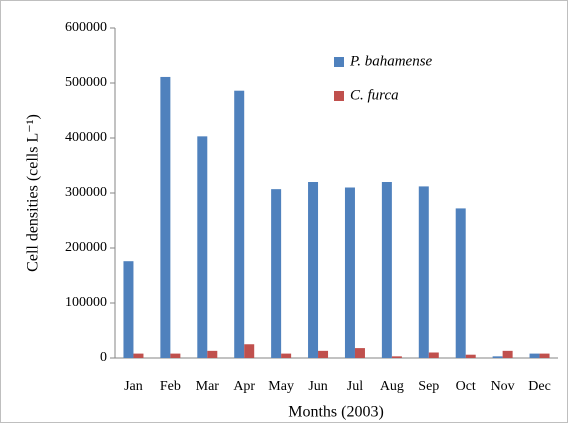 This screenshot has height=424, width=569. Describe the element at coordinates (336, 412) in the screenshot. I see `x-axis-title: Months (2003)` at that location.